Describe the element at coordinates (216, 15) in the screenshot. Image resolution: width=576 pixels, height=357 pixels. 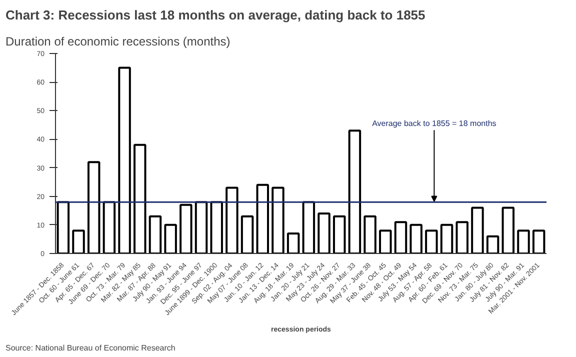
I see `chart-title: Chart 3: Recessions last 18 months on average, dating back to 1855` at that location.